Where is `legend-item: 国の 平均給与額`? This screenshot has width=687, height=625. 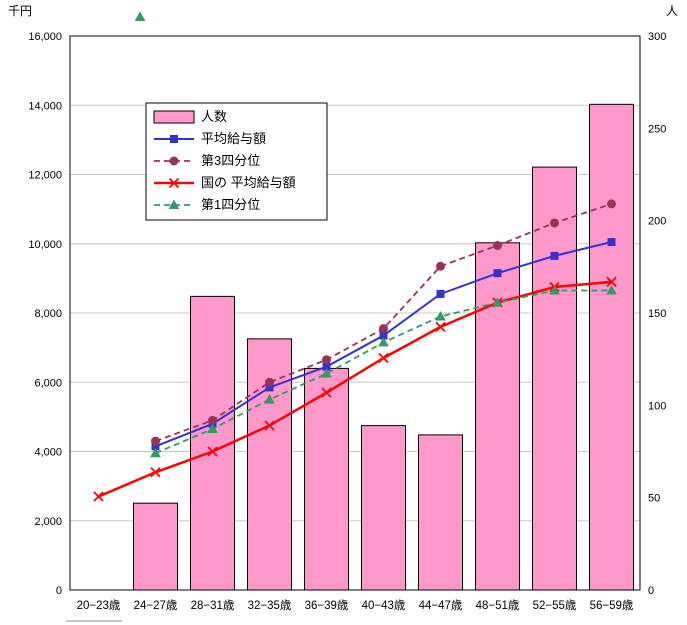
legend-item: 国の 平均給与額 is located at coordinates (225, 182).